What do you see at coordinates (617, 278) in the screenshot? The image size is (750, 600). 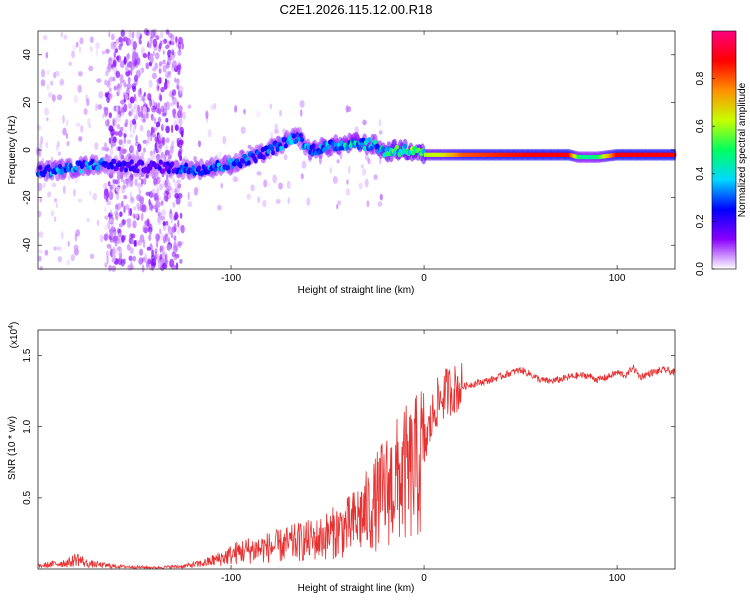 I see `spectrogram-xtick-label: 100` at bounding box center [617, 278].